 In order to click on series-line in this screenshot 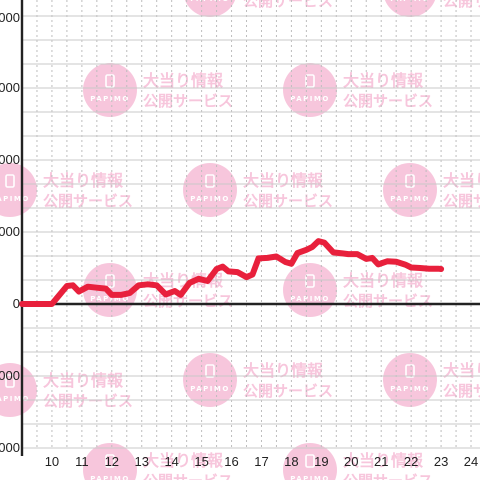, I will do `click(232, 272)`.